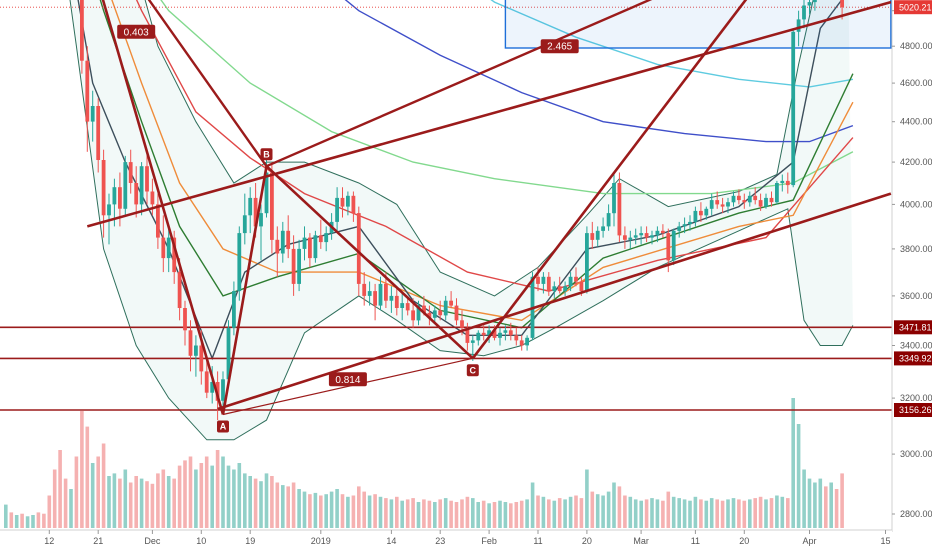 The image size is (932, 550). I want to click on time-axis-tick-label: Mar, so click(641, 541).